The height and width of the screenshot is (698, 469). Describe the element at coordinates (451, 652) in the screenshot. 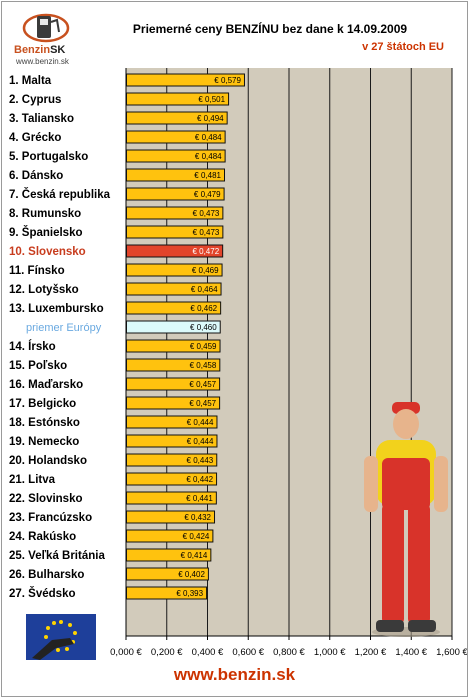

I see `x-tick-label: 1,600 €` at that location.